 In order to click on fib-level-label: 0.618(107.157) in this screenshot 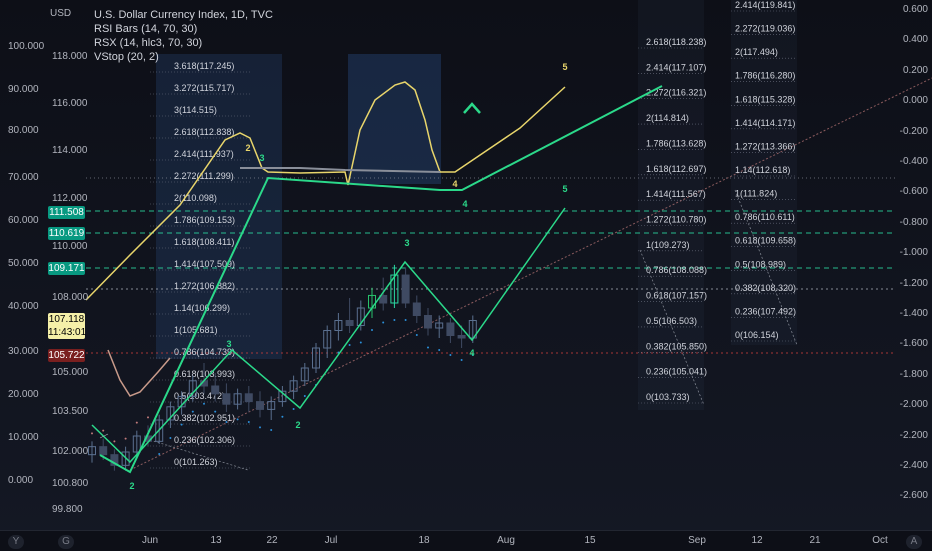, I will do `click(676, 296)`.